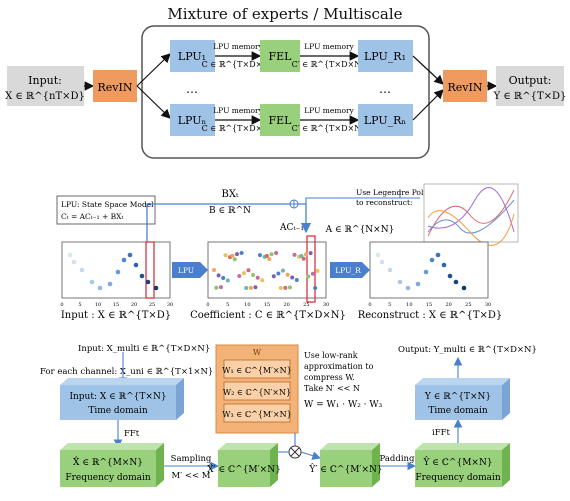  Describe the element at coordinates (45, 86) in the screenshot. I see `input-box` at that location.